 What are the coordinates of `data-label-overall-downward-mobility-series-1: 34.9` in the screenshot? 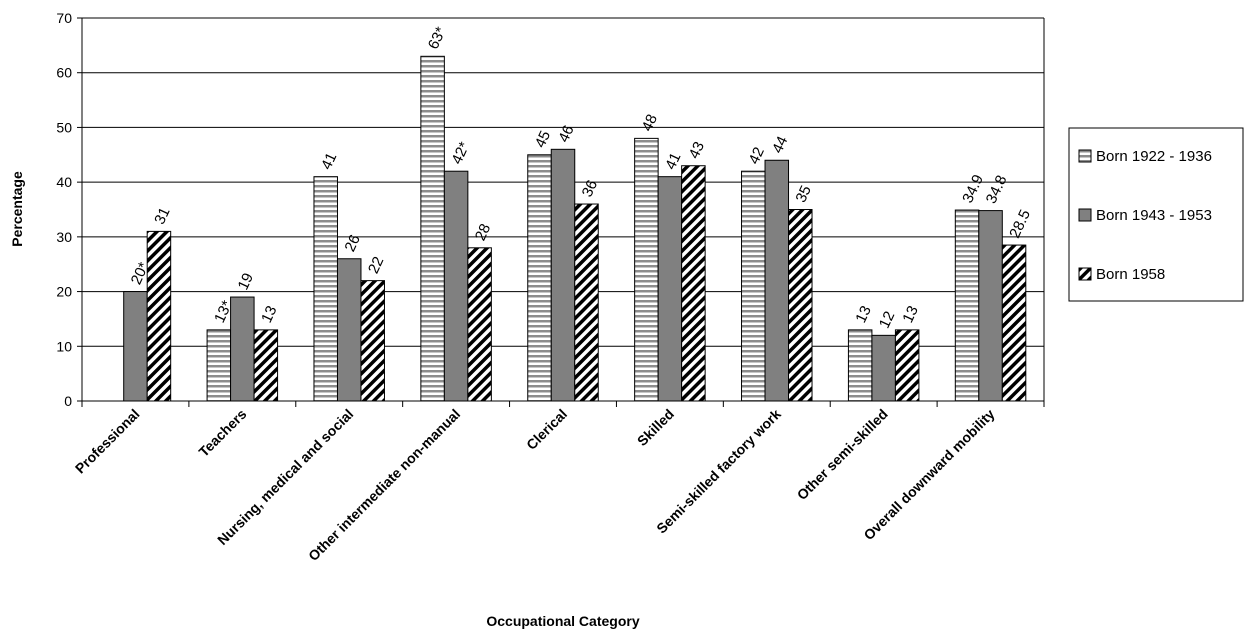 It's located at (973, 189).